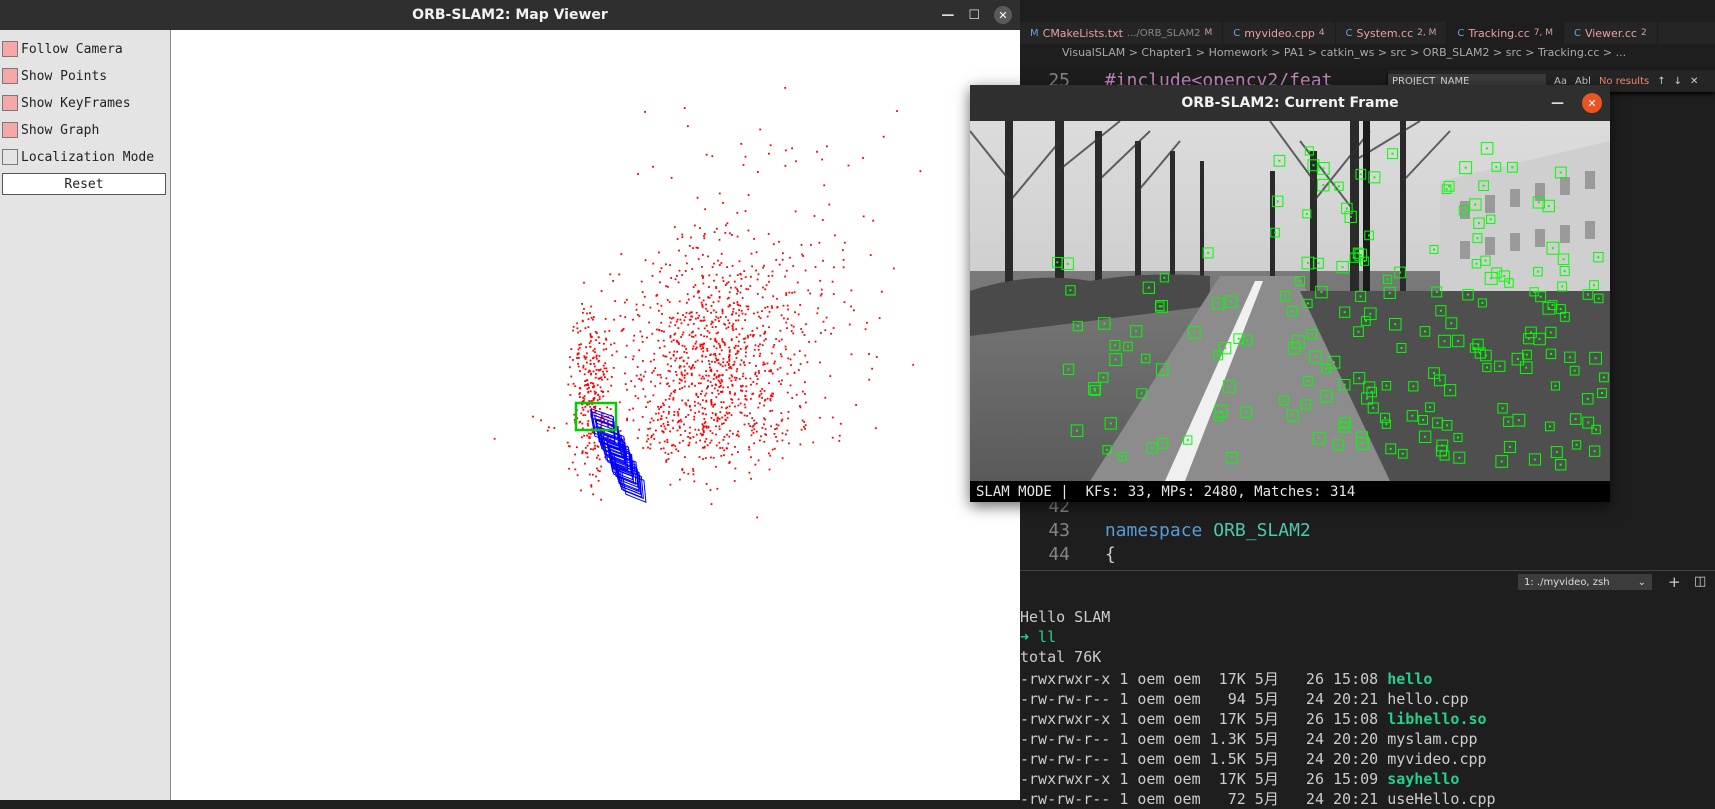  I want to click on map-viewer-titlebar: ORB-SLAM2: Map Viewer — ☐ ✕, so click(510, 15).